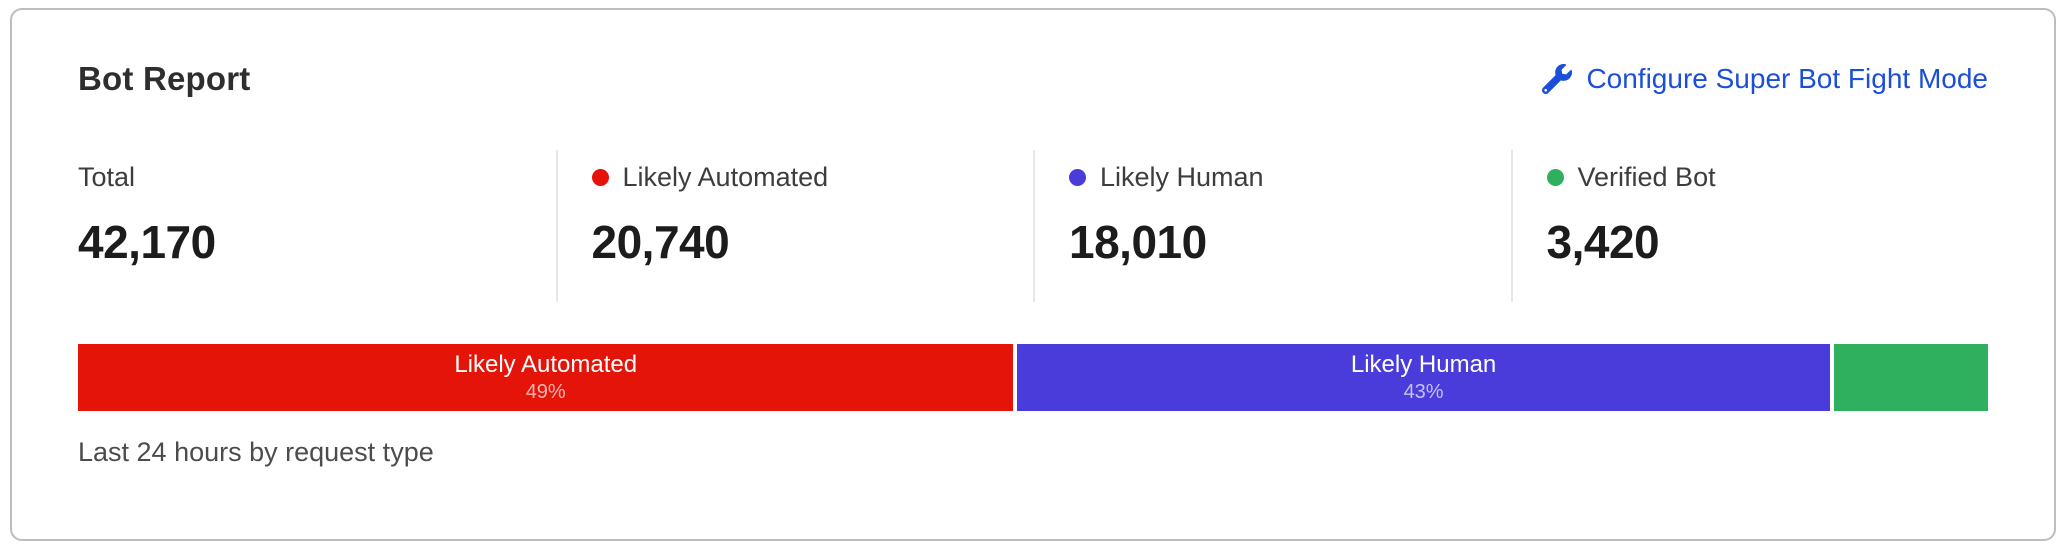  I want to click on stat-value: 18,010, so click(1138, 242).